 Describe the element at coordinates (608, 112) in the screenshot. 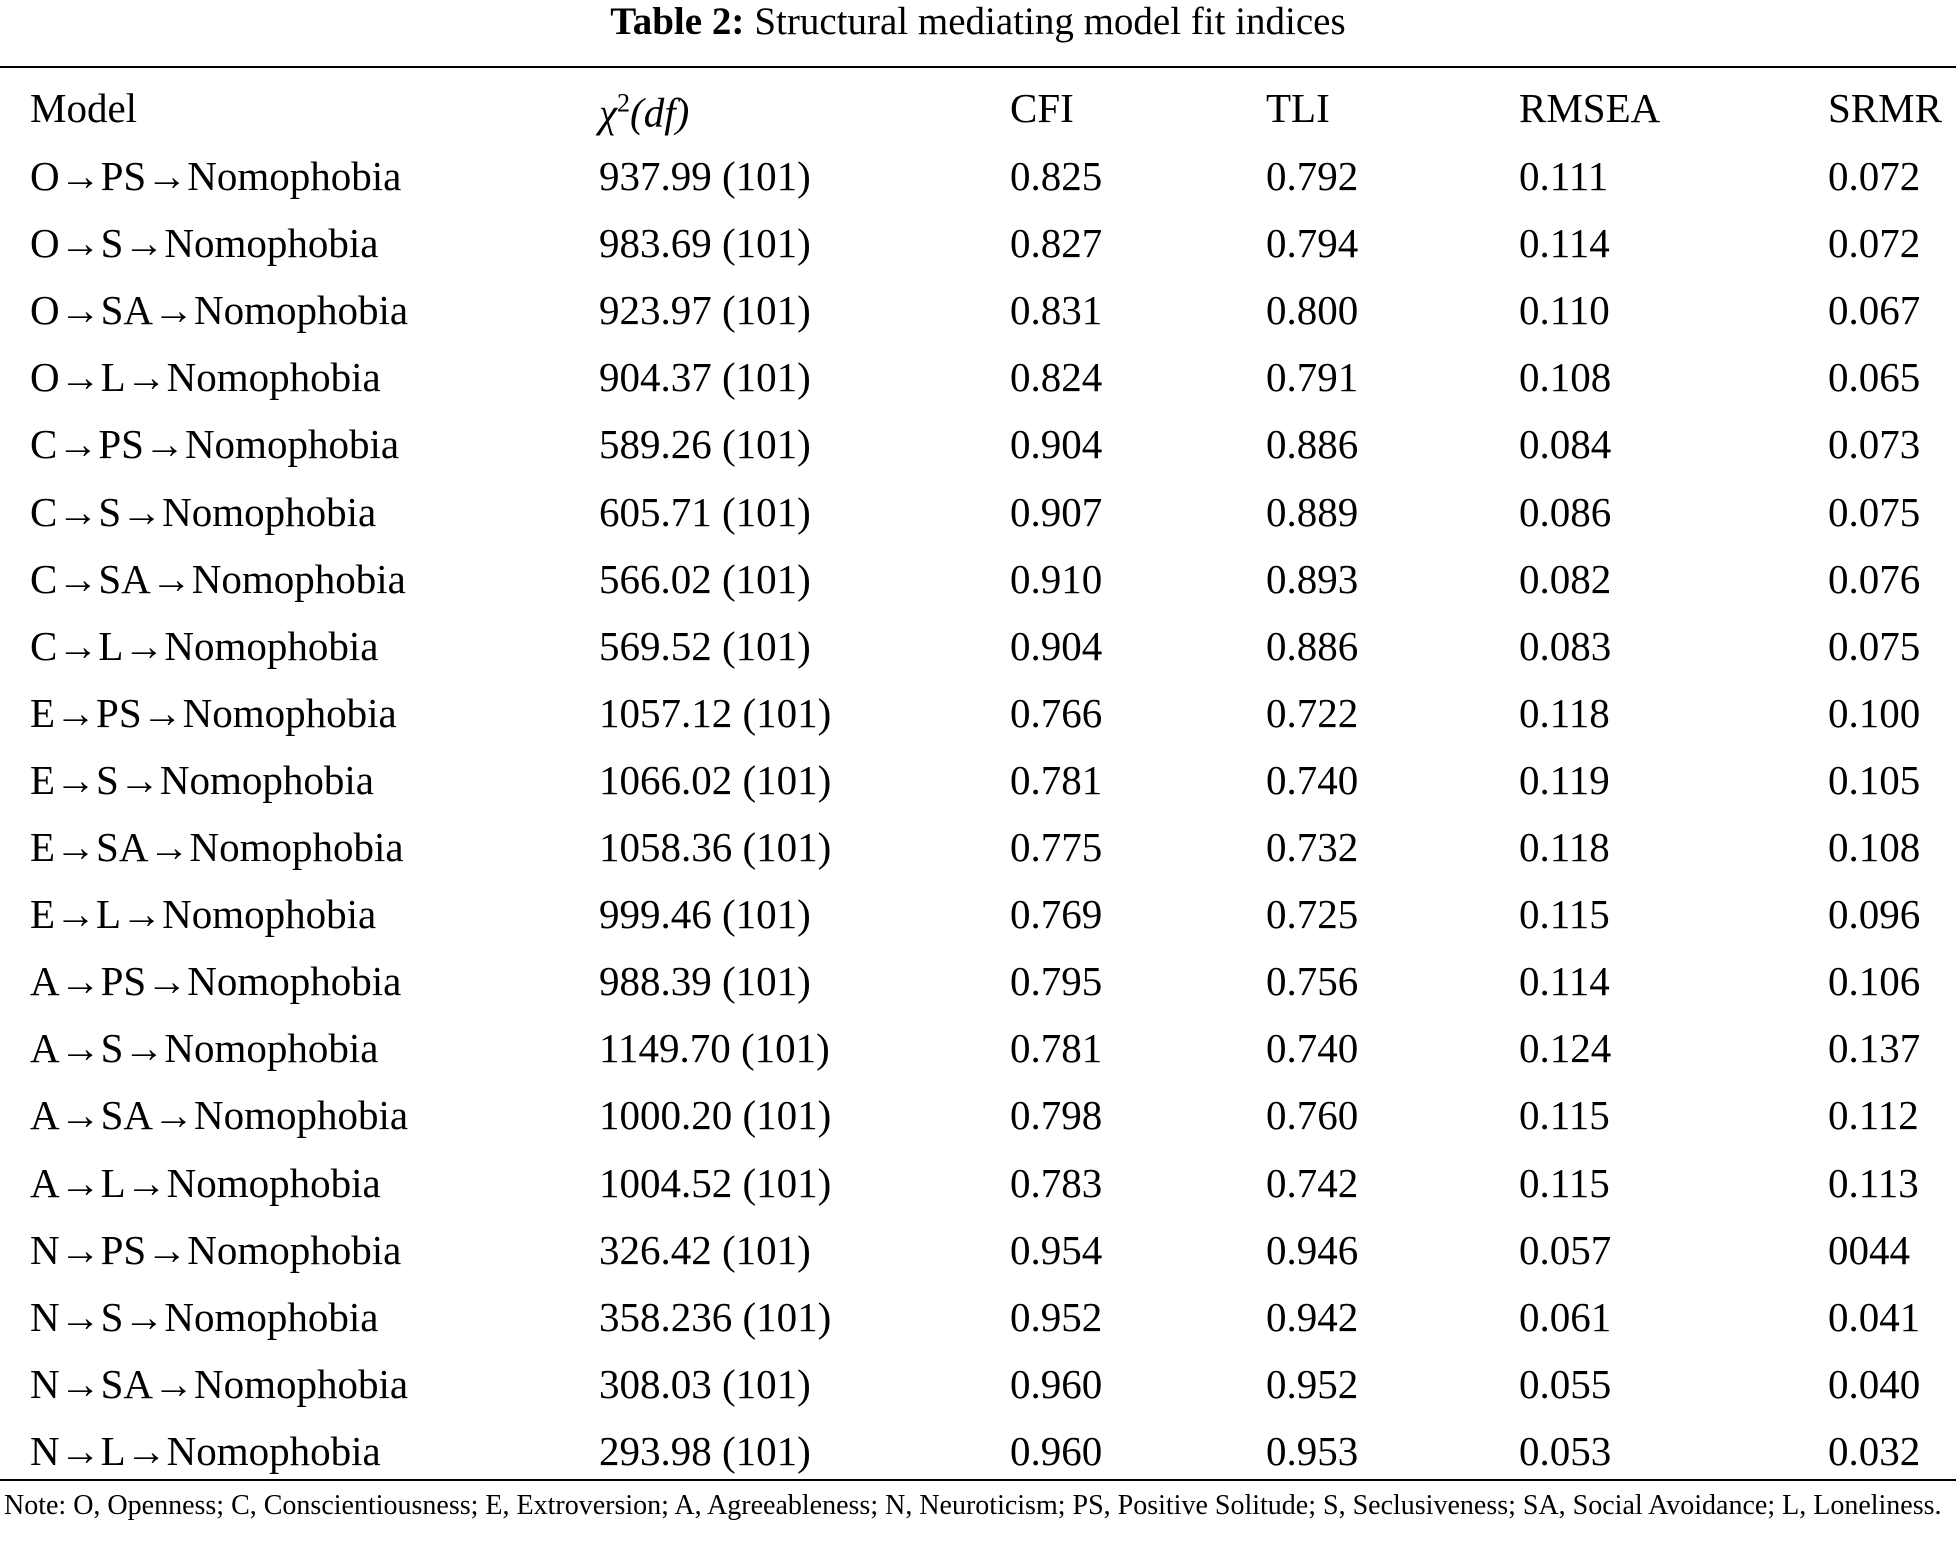

I see `header-symbol: χ` at that location.